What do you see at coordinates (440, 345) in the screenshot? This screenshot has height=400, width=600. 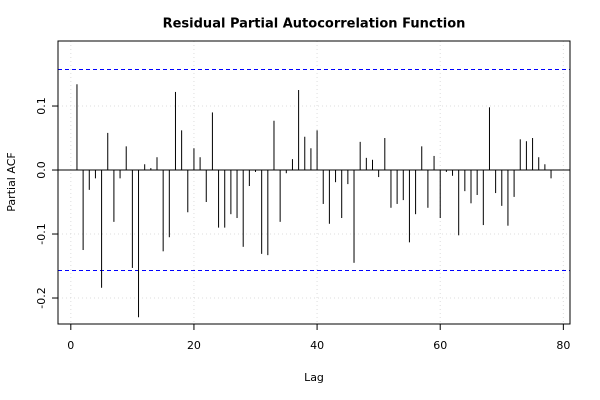 I see `x-tick-label: 60` at bounding box center [440, 345].